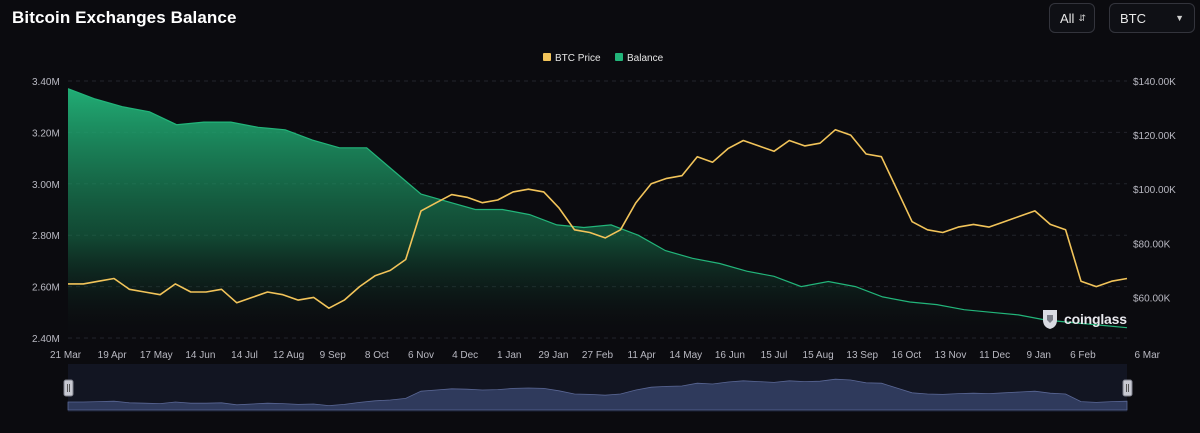 Image resolution: width=1200 pixels, height=433 pixels. I want to click on x-tick-label: 29 Jan, so click(553, 355).